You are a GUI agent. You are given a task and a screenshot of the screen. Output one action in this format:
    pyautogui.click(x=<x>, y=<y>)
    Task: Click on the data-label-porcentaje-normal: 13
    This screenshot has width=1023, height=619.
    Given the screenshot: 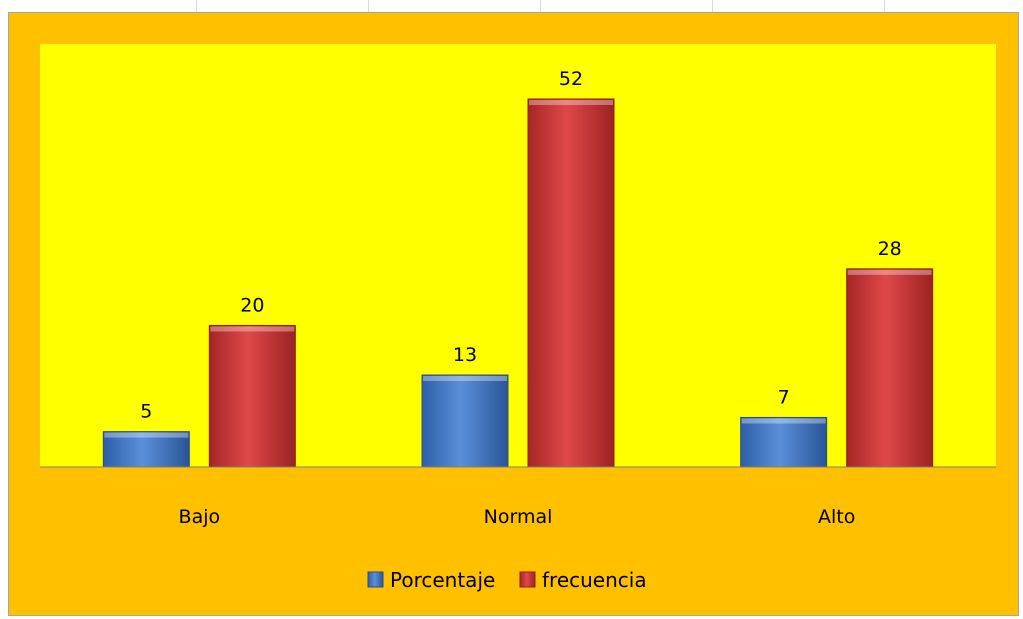 What is the action you would take?
    pyautogui.click(x=465, y=355)
    